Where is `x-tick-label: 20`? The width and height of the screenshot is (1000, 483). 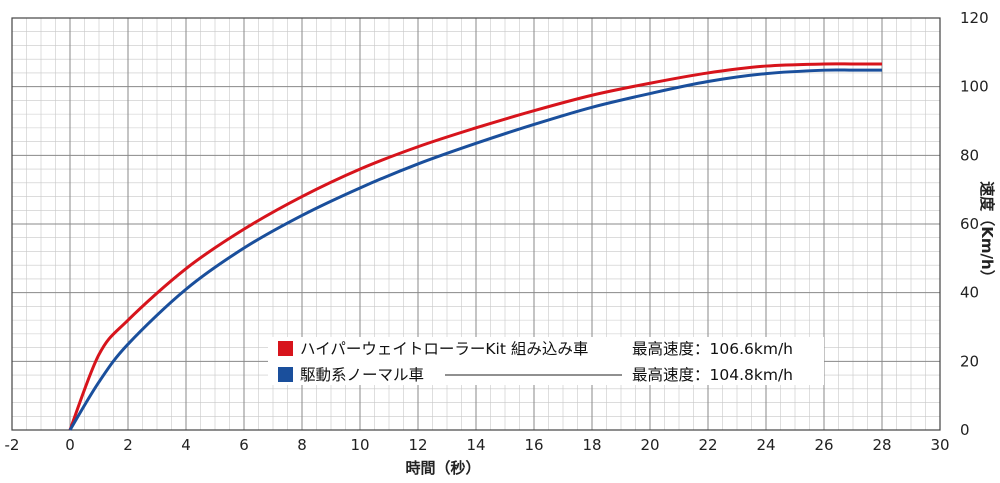
x-tick-label: 20 is located at coordinates (649, 445).